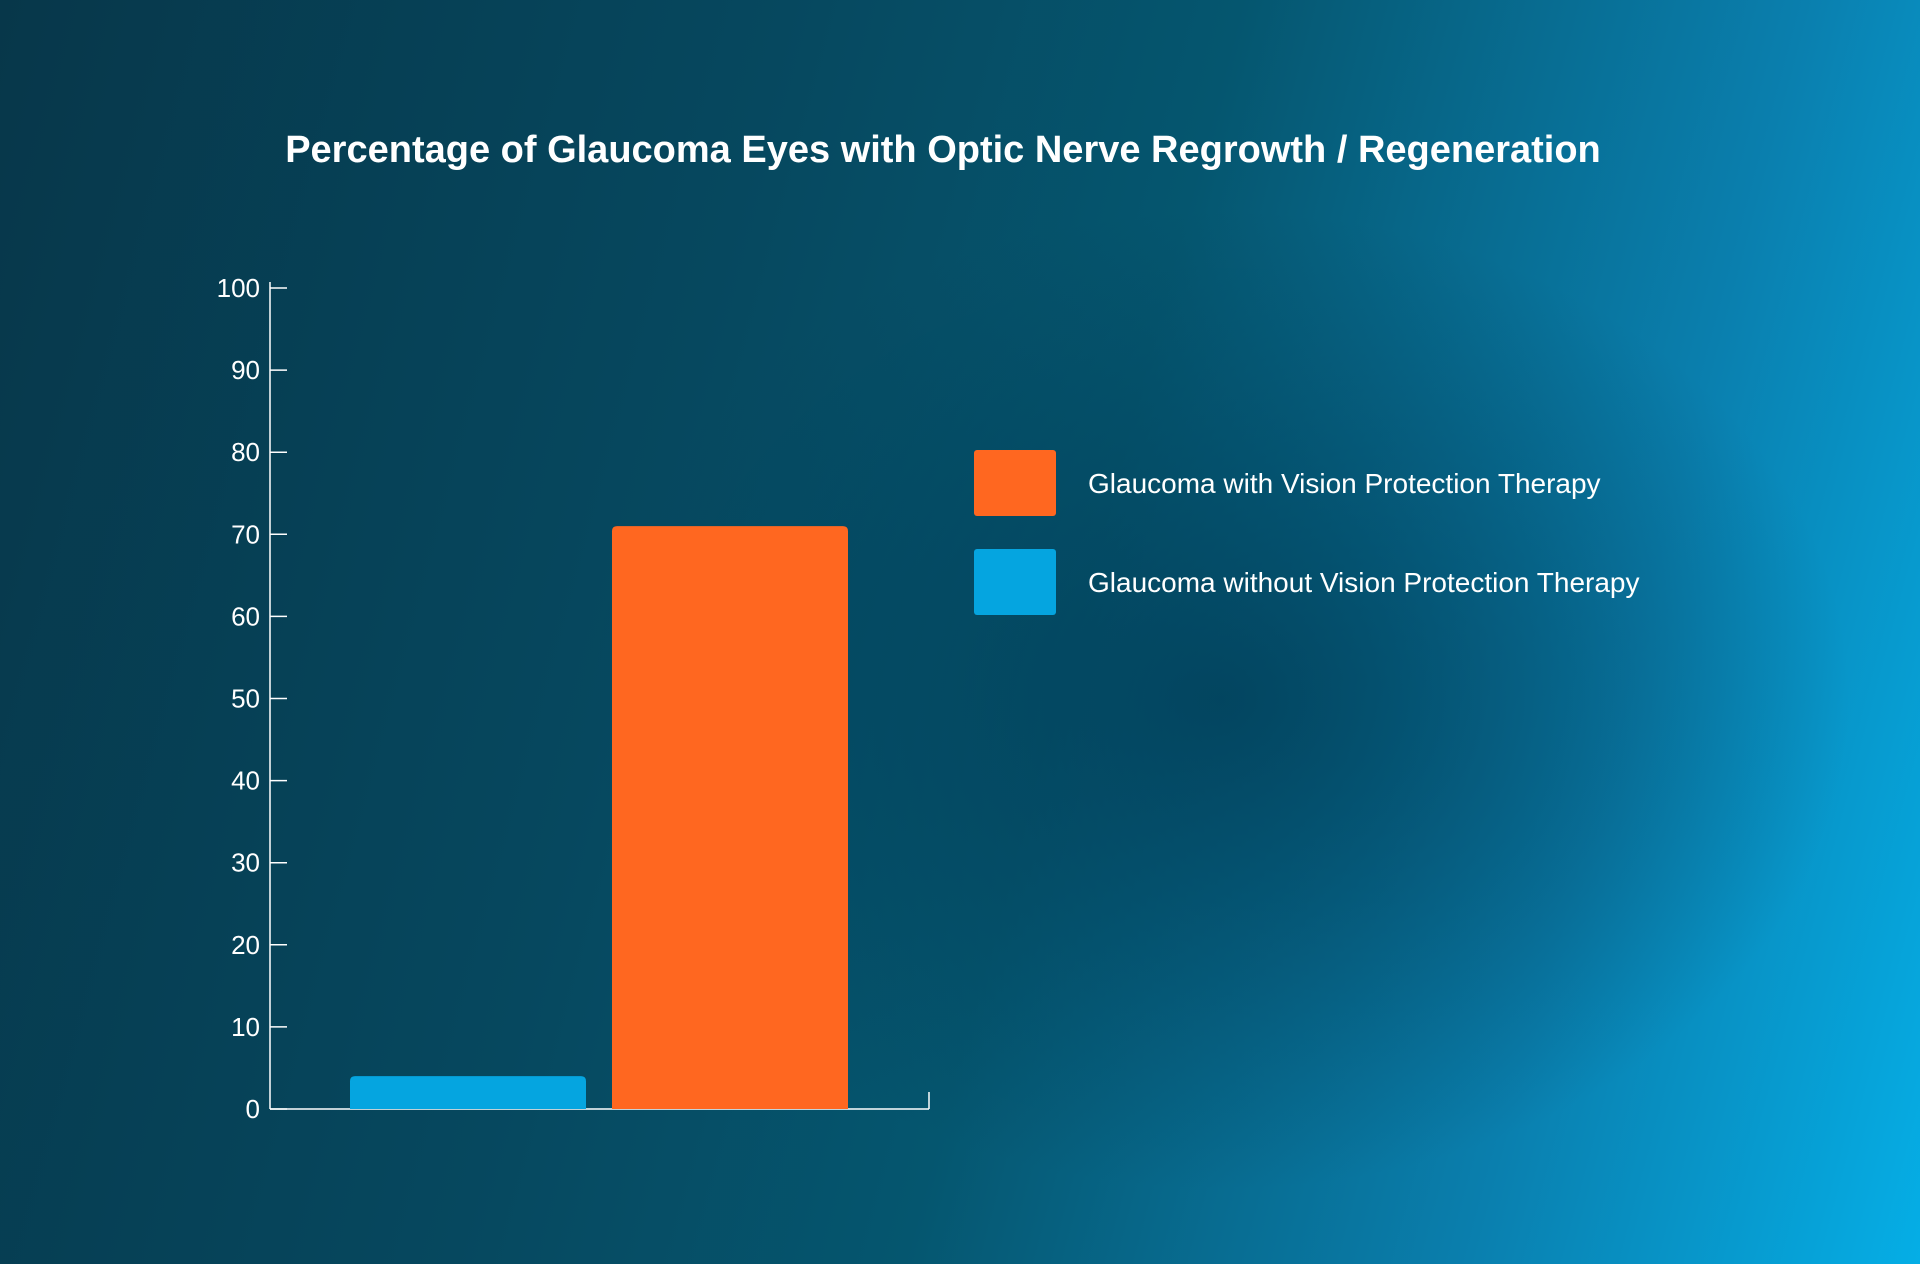 This screenshot has height=1264, width=1920. Describe the element at coordinates (245, 370) in the screenshot. I see `y-tick-label: 90` at that location.